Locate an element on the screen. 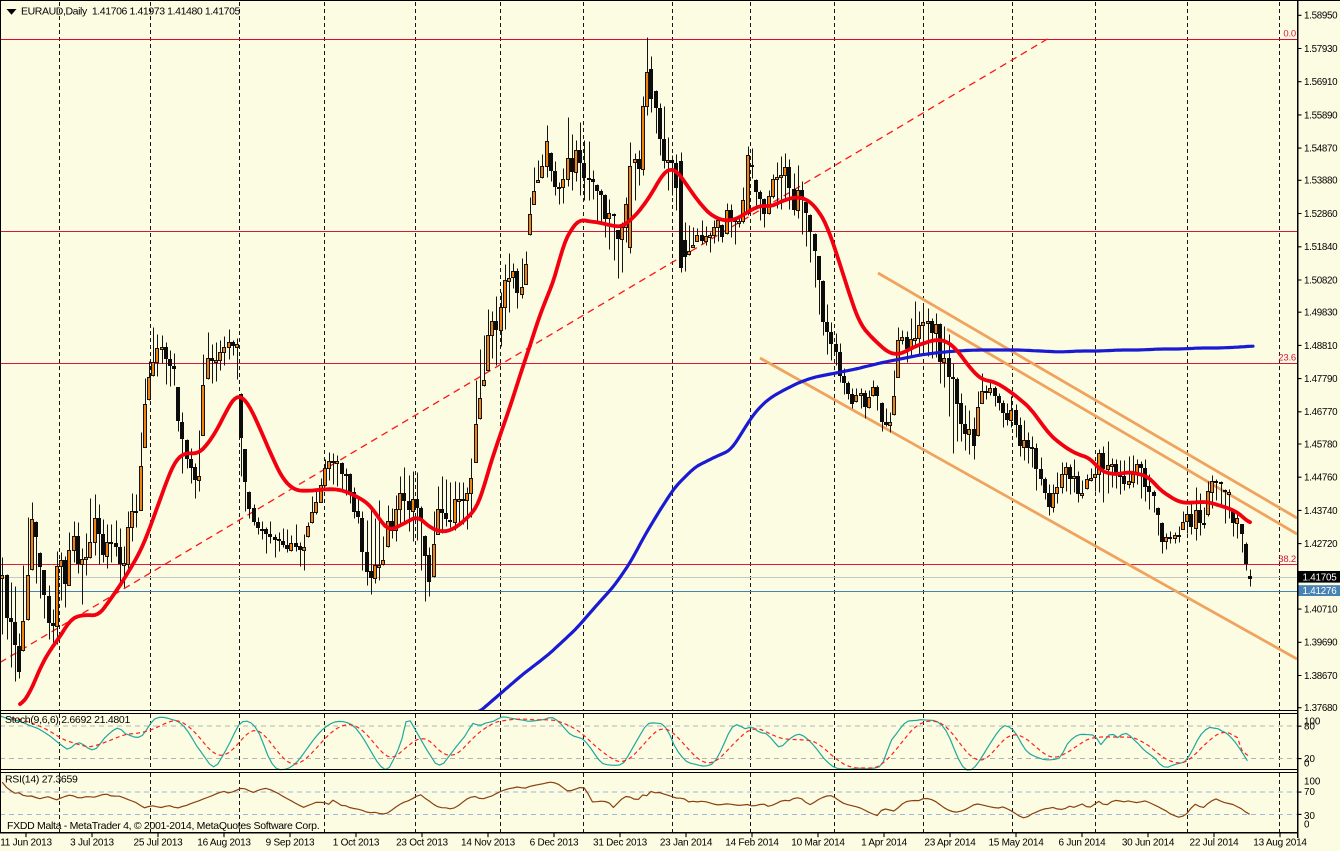 This screenshot has height=851, width=1340. svg-text: 11 Jun 2013 is located at coordinates (26, 843).